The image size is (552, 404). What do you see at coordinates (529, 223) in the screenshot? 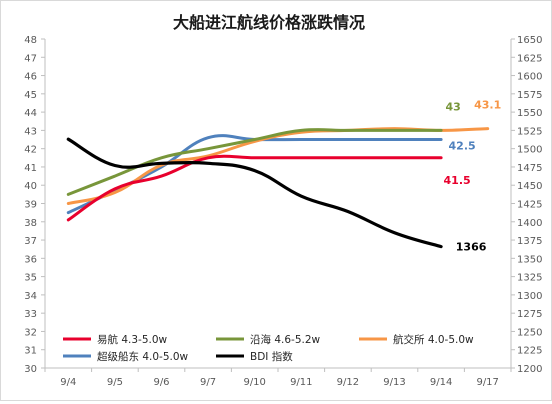
I see `y-tick-label-right: 1400` at bounding box center [529, 223].